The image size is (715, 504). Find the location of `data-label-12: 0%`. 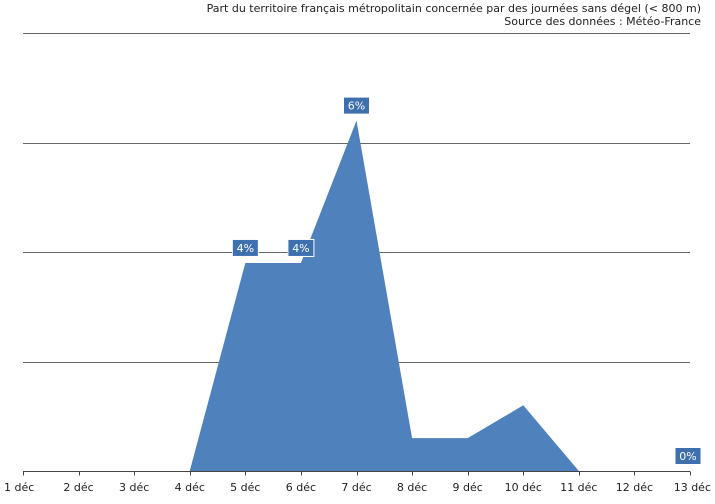

data-label-12: 0% is located at coordinates (687, 456).